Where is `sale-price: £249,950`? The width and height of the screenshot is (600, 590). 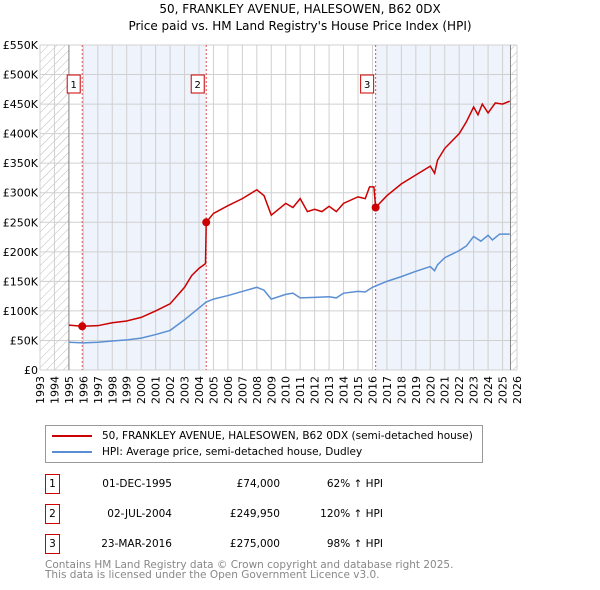 sale-price: £249,950 is located at coordinates (254, 514).